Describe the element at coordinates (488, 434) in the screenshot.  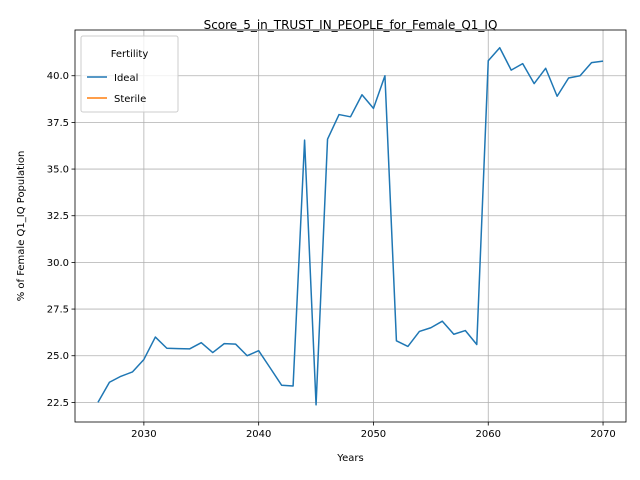
I see `x-tick-label: 2060` at that location.